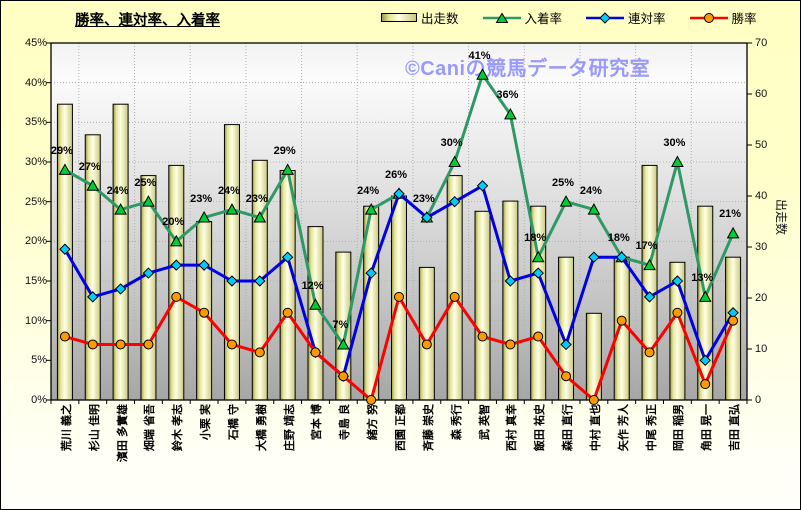  What do you see at coordinates (401, 428) in the screenshot?
I see `category-label: 西園 正都` at bounding box center [401, 428].